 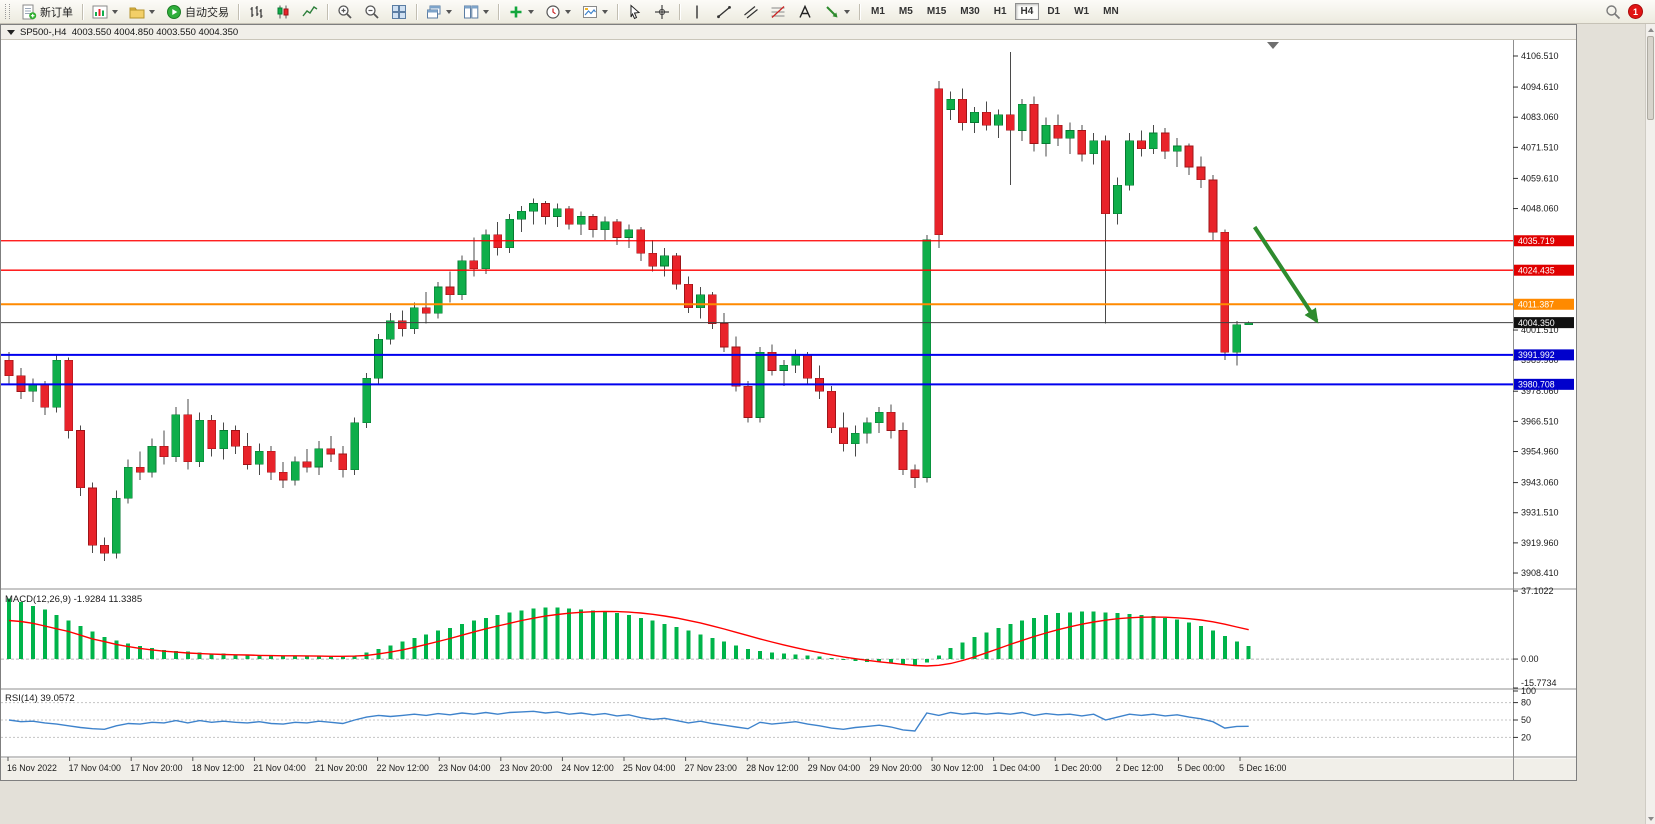 What do you see at coordinates (837, 12) in the screenshot?
I see `arrows-tool-button` at bounding box center [837, 12].